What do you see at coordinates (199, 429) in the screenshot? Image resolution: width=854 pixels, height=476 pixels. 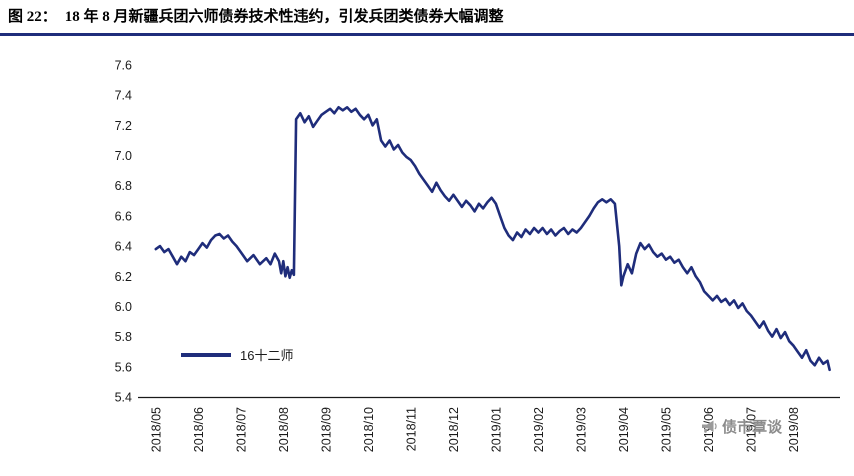 I see `x-tick-label: 2018/06` at bounding box center [199, 429].